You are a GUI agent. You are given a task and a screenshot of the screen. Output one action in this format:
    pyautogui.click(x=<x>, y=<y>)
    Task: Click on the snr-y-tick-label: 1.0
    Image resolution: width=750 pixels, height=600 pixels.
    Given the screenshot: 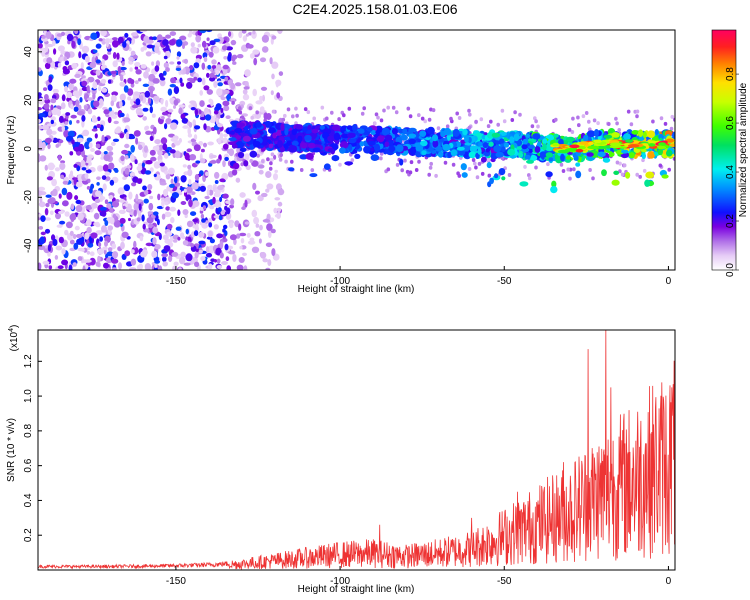 What is the action you would take?
    pyautogui.click(x=28, y=396)
    